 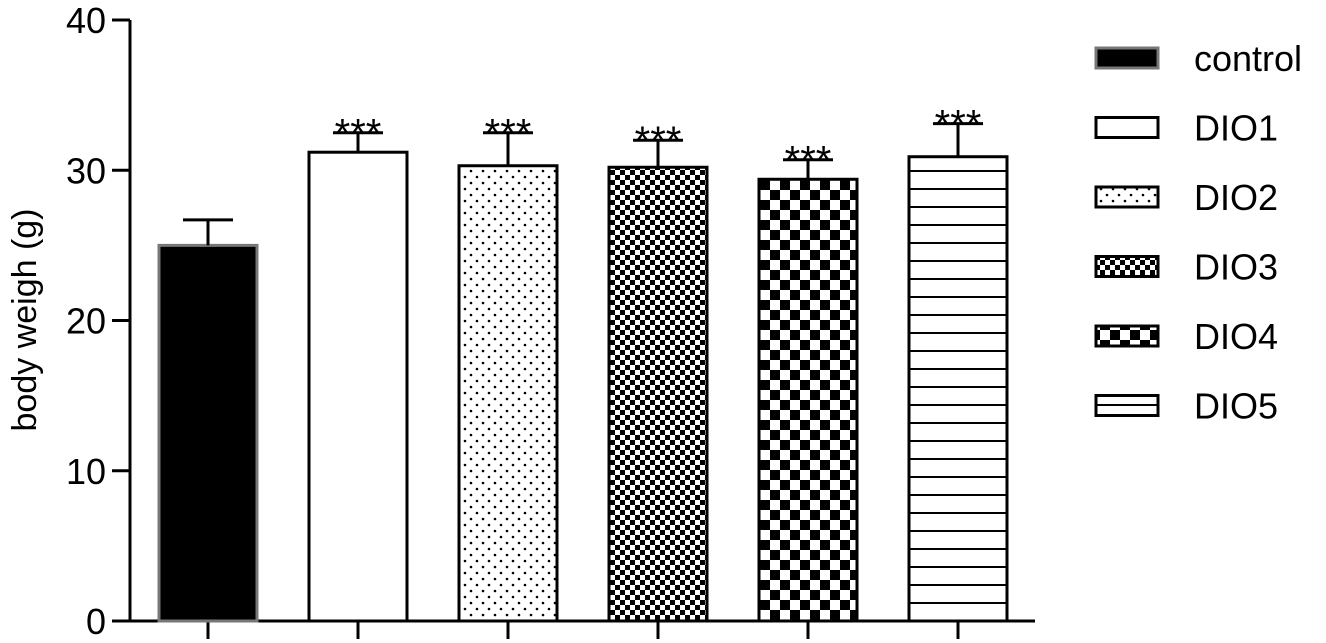 I want to click on y-tick-label: 10, so click(x=86, y=471).